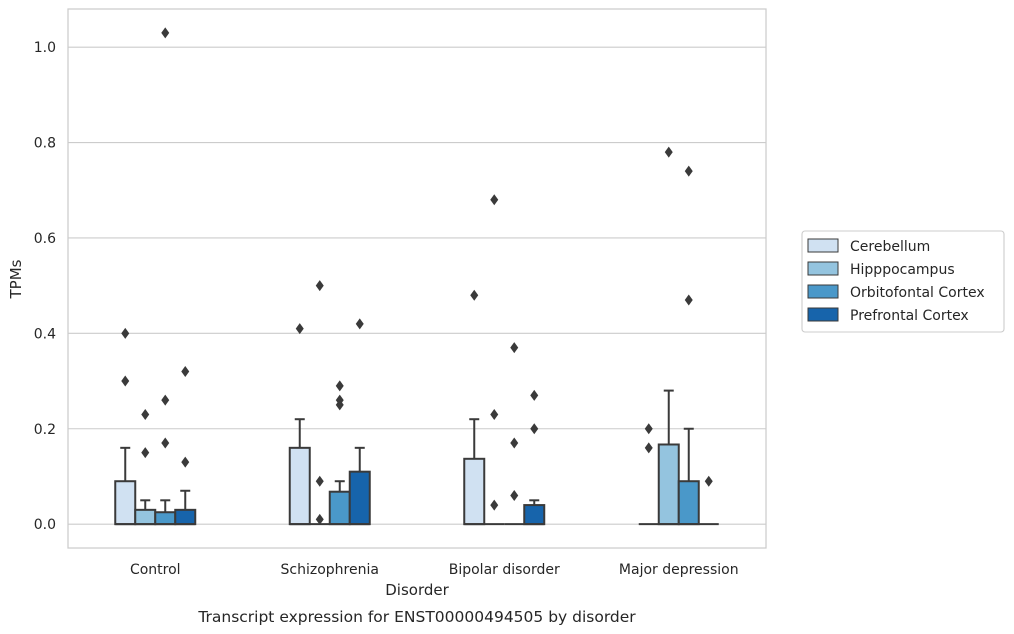 The width and height of the screenshot is (1014, 634). I want to click on legend-label: Prefrontal Cortex, so click(909, 316).